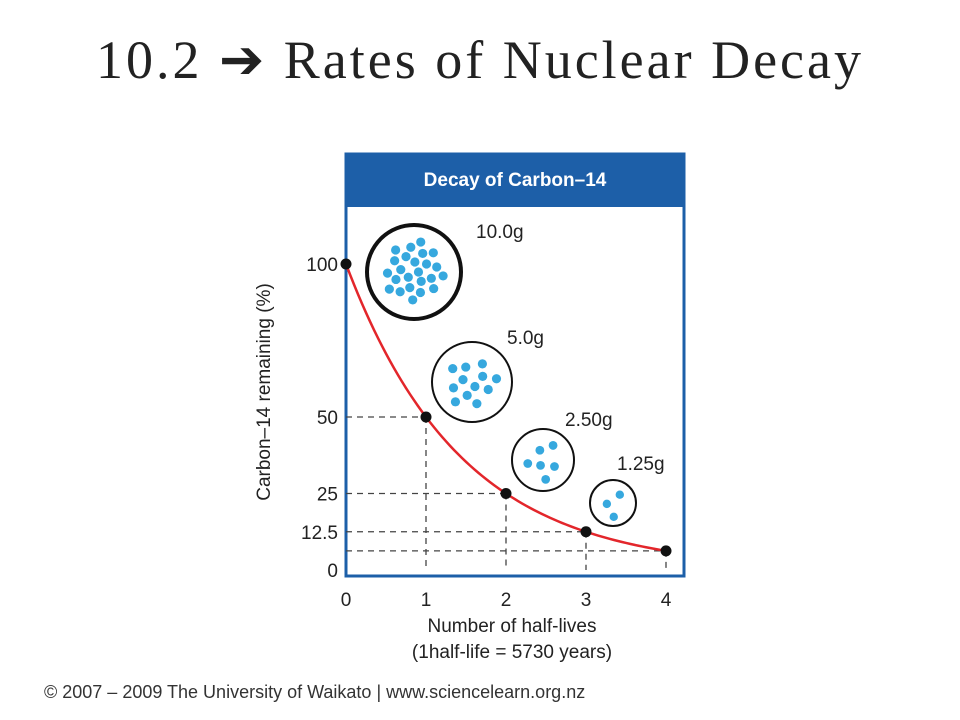 This screenshot has height=720, width=960. I want to click on chart-title: Decay of Carbon–14, so click(515, 180).